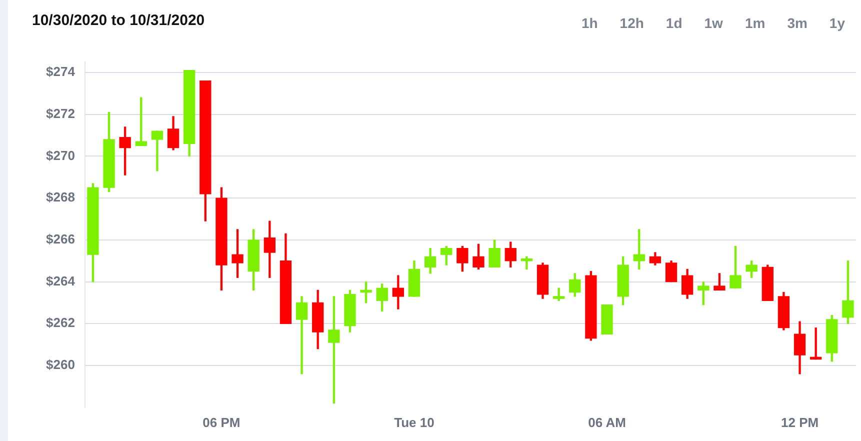 The width and height of the screenshot is (861, 441). Describe the element at coordinates (414, 422) in the screenshot. I see `x-tick-label: Tue 10` at that location.